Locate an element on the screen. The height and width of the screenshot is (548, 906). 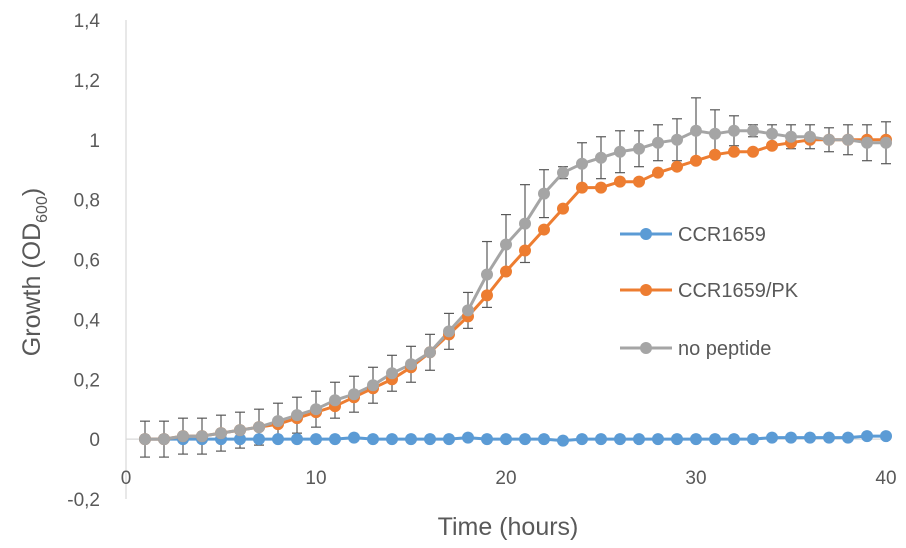
x-tick-labels: 0 10 20 30 40 is located at coordinates (509, 478).